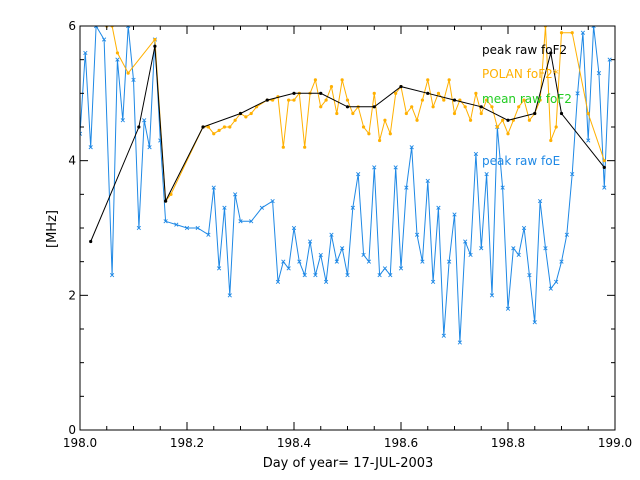 The width and height of the screenshot is (640, 480). I want to click on y-tick-label: 0, so click(72, 430).